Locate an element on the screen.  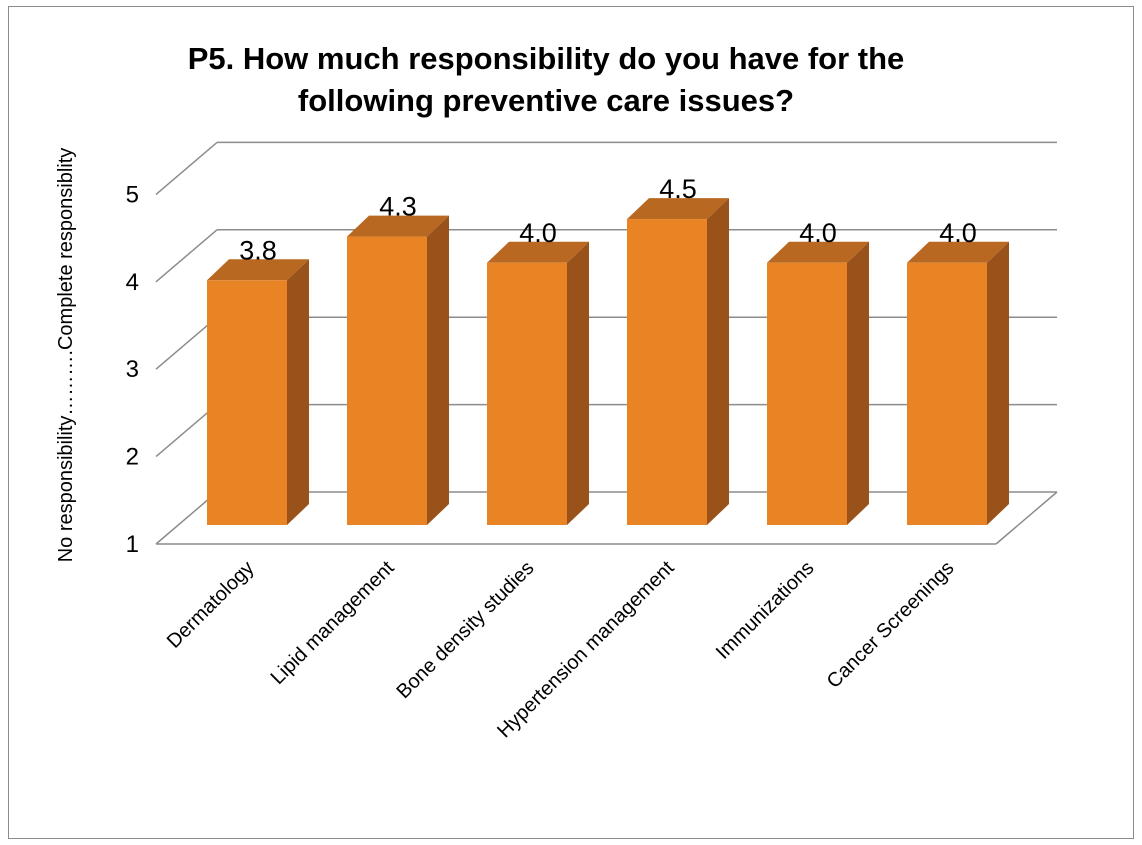
y-tick-label: 2 is located at coordinates (132, 457).